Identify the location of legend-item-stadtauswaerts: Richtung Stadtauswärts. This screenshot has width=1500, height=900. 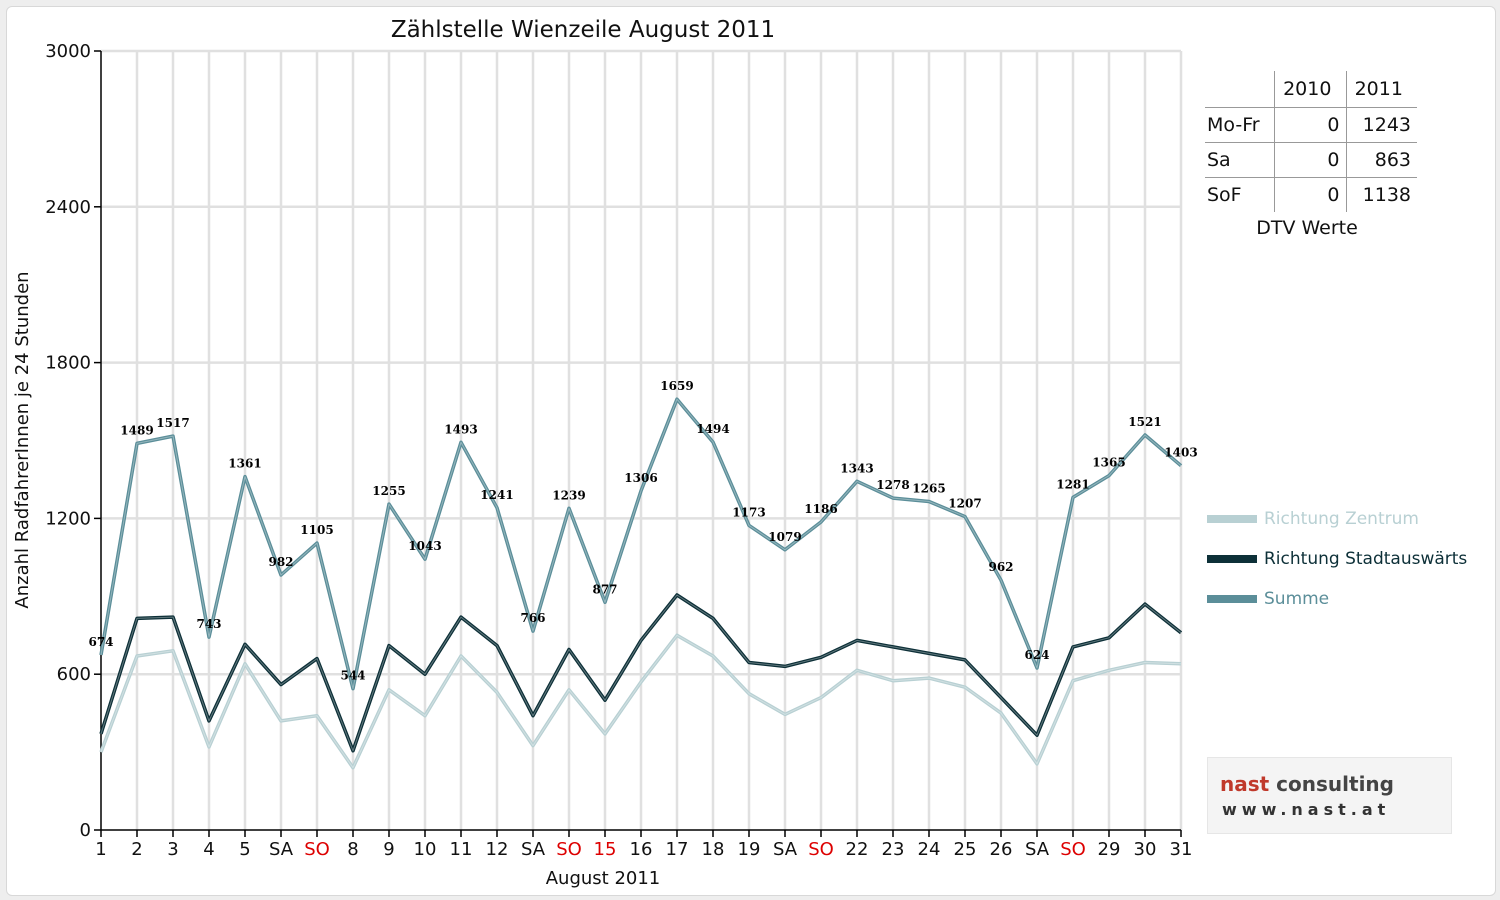
(1337, 559).